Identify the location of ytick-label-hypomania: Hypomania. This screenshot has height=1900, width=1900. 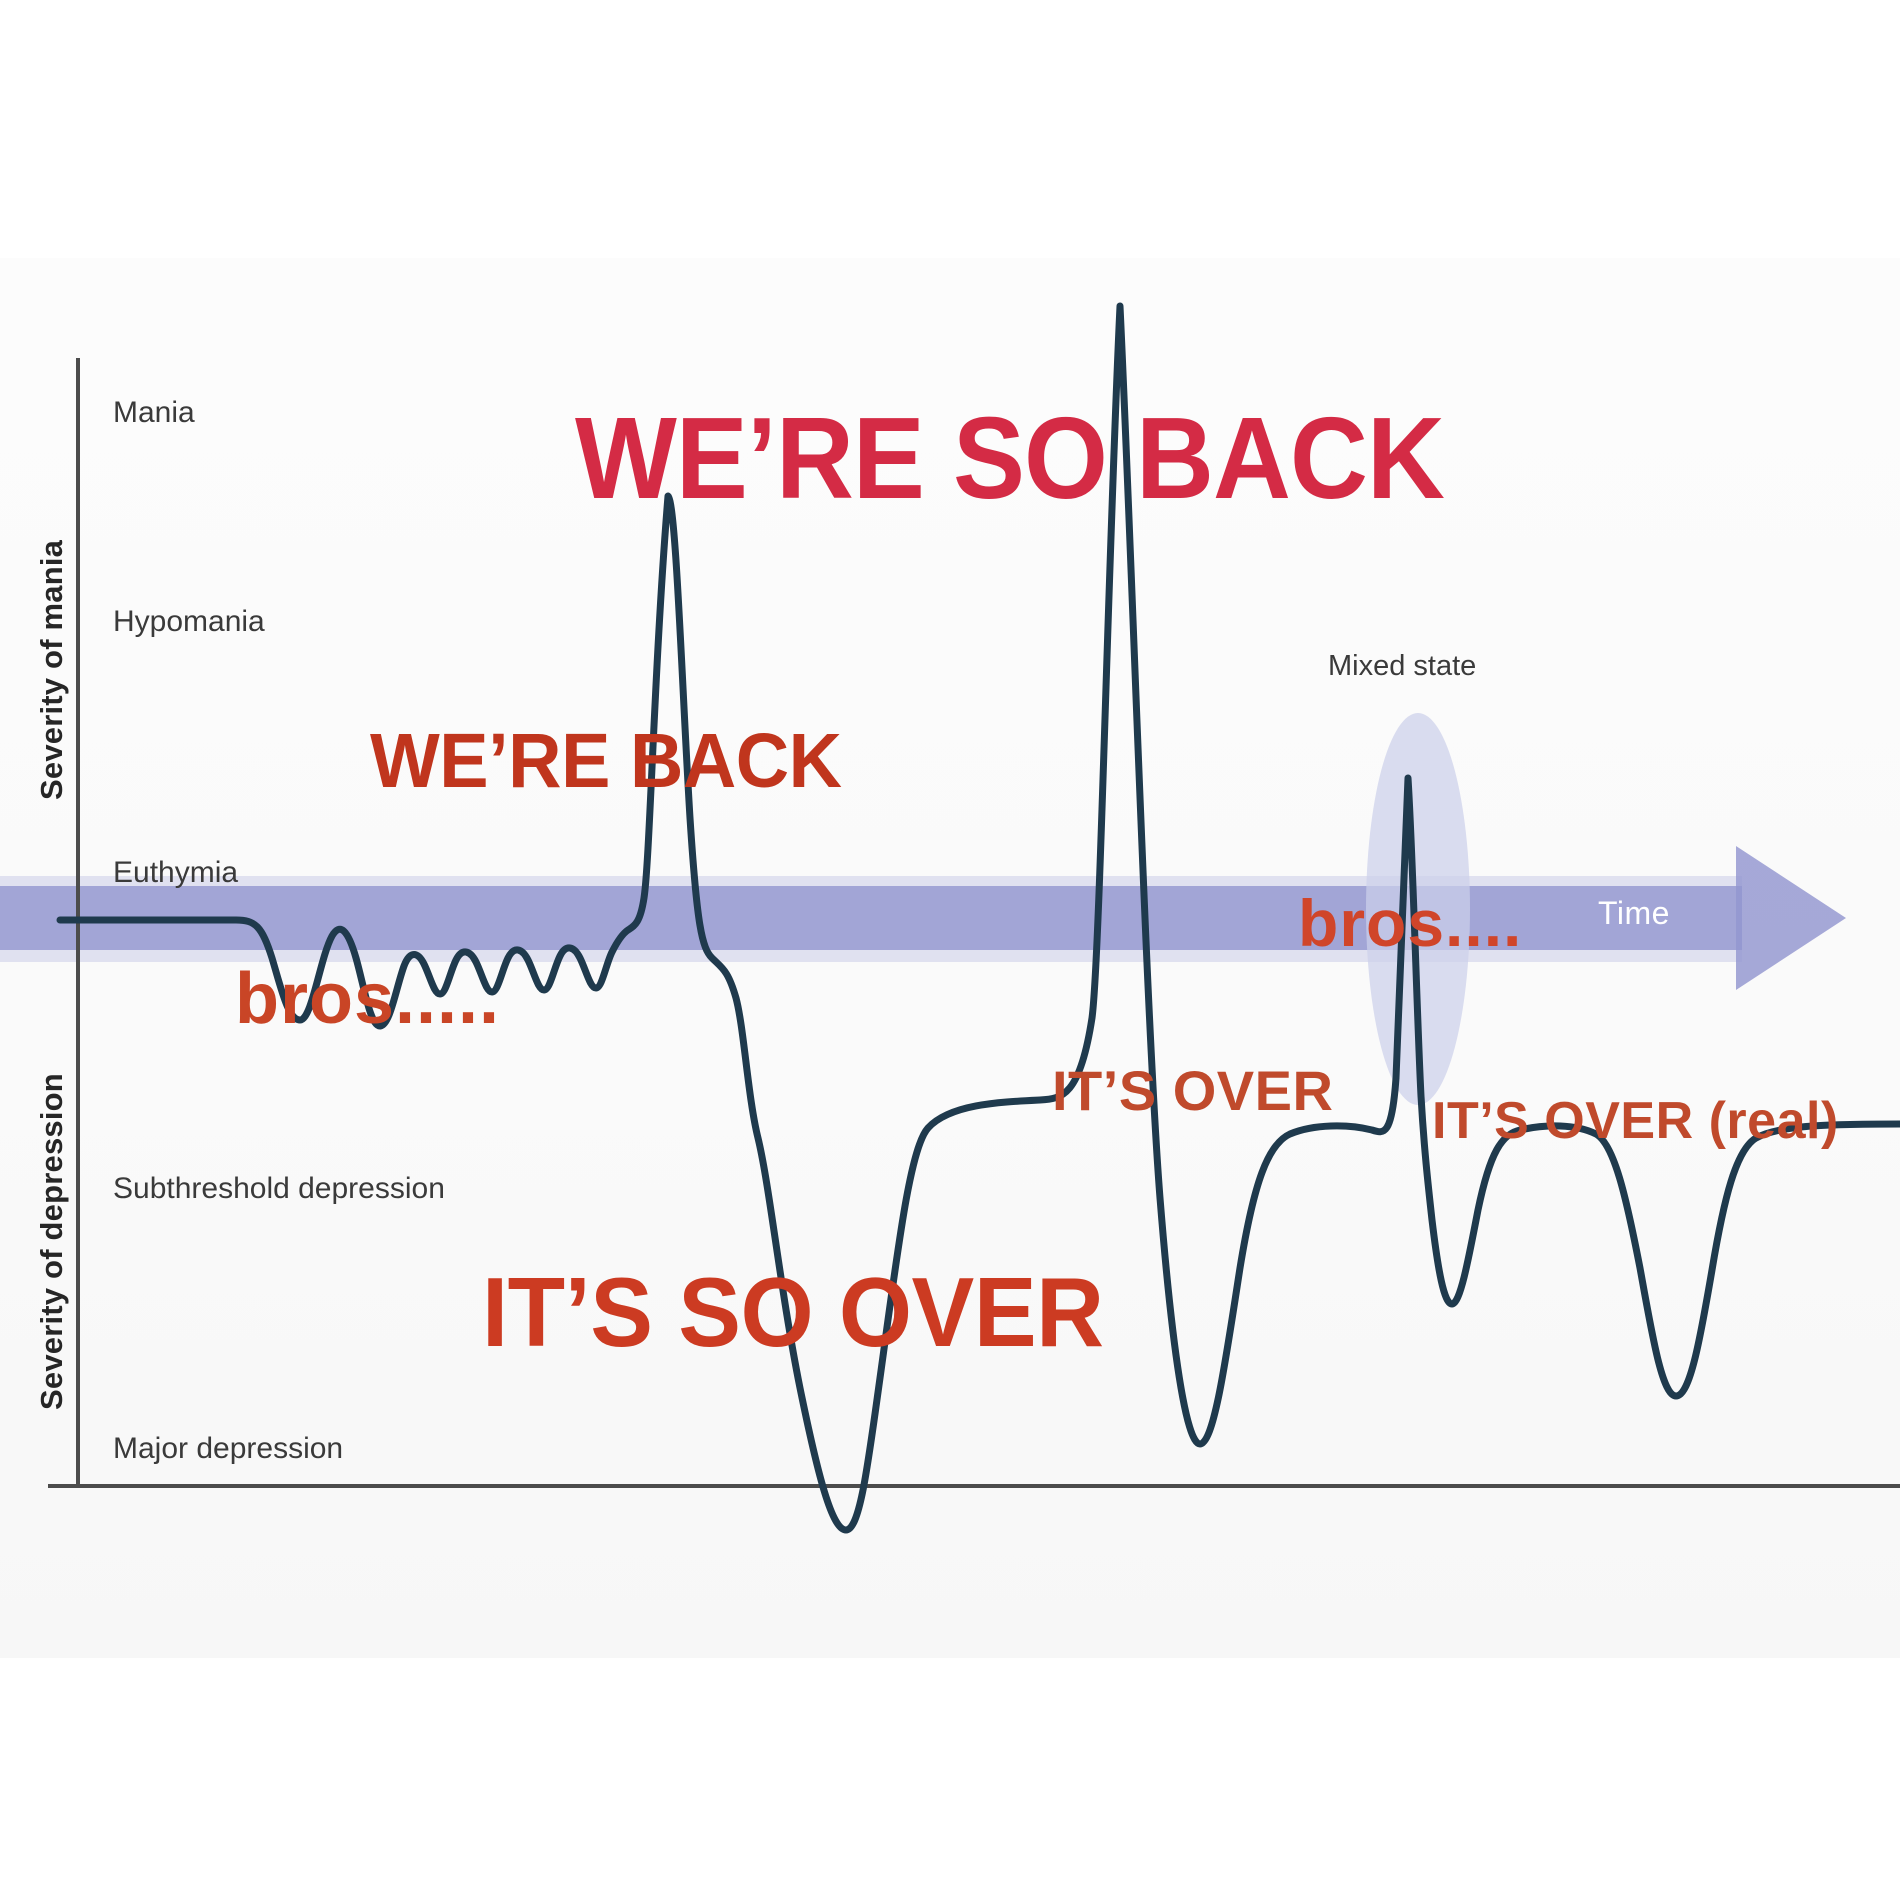
(189, 621).